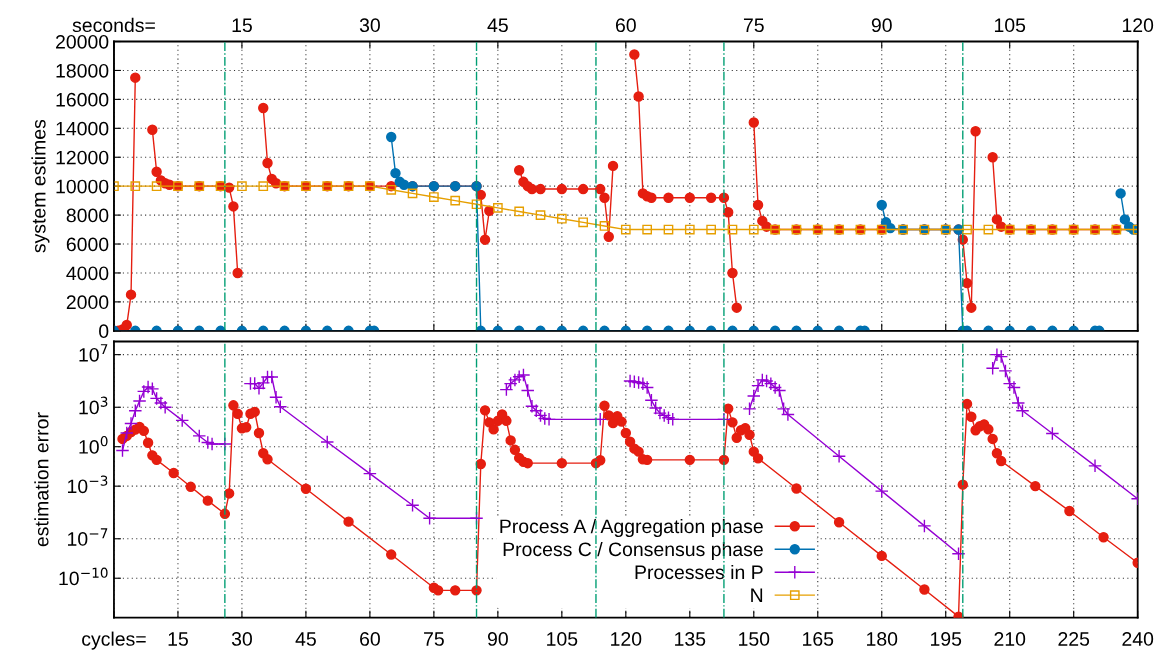 This screenshot has height=659, width=1157. What do you see at coordinates (818, 639) in the screenshot?
I see `x-tick-label: 165` at bounding box center [818, 639].